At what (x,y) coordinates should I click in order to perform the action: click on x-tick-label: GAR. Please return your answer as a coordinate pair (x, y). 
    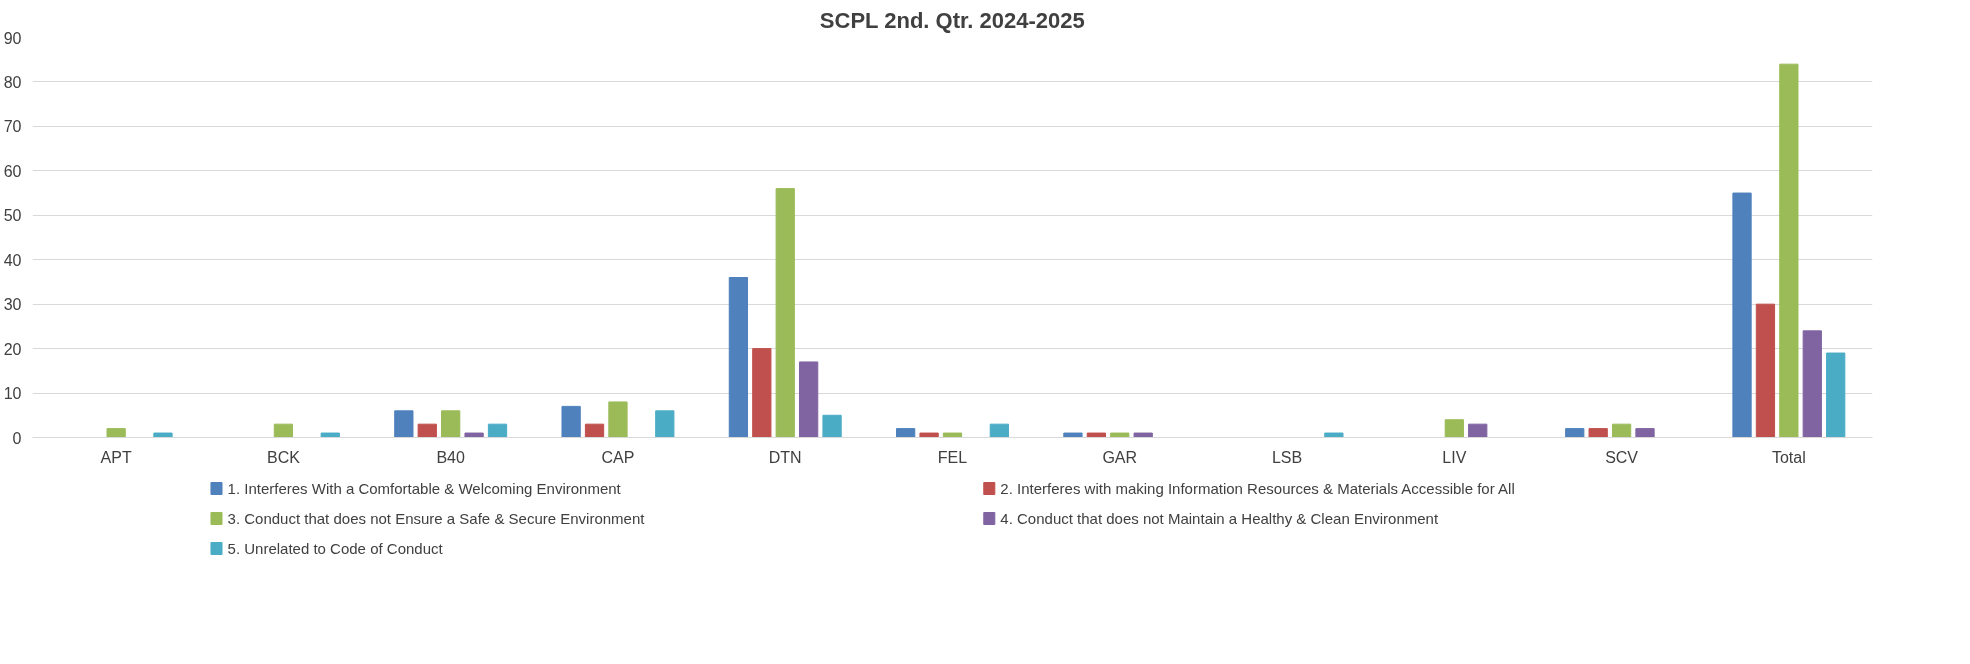
    Looking at the image, I should click on (1120, 457).